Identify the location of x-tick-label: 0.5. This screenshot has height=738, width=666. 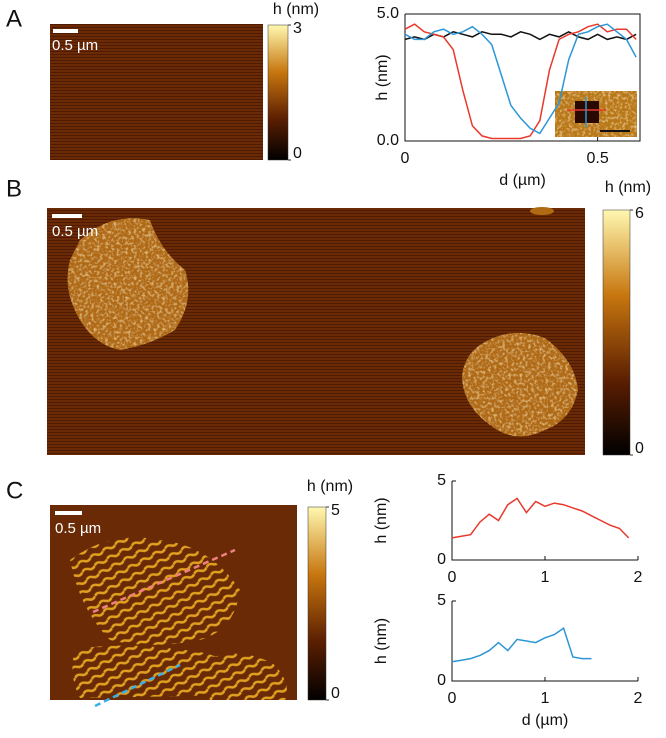
(597, 158).